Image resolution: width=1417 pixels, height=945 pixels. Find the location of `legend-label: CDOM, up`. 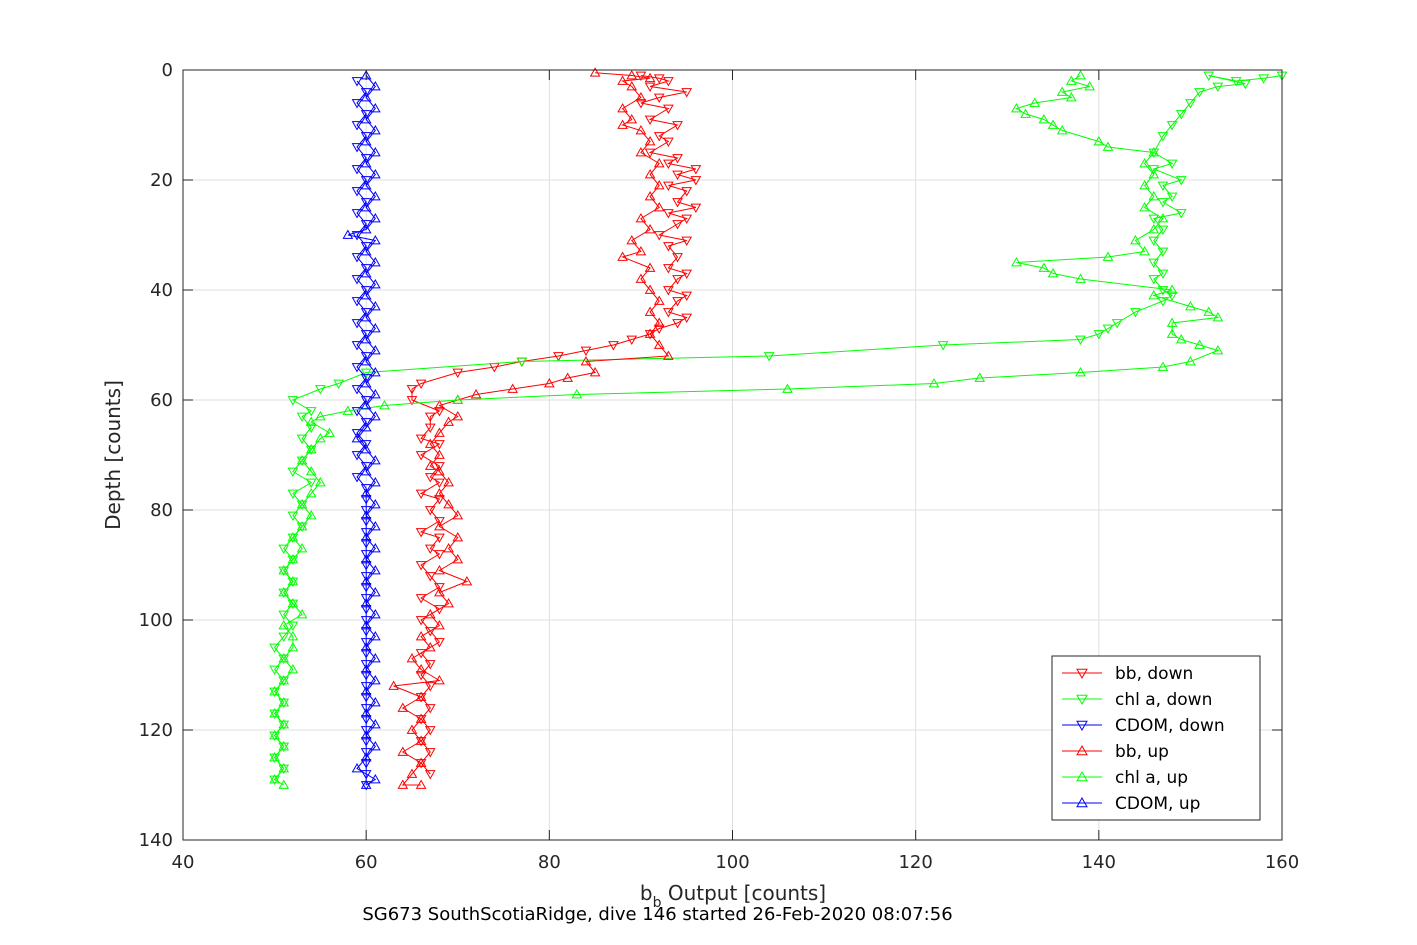

legend-label: CDOM, up is located at coordinates (1157, 804).